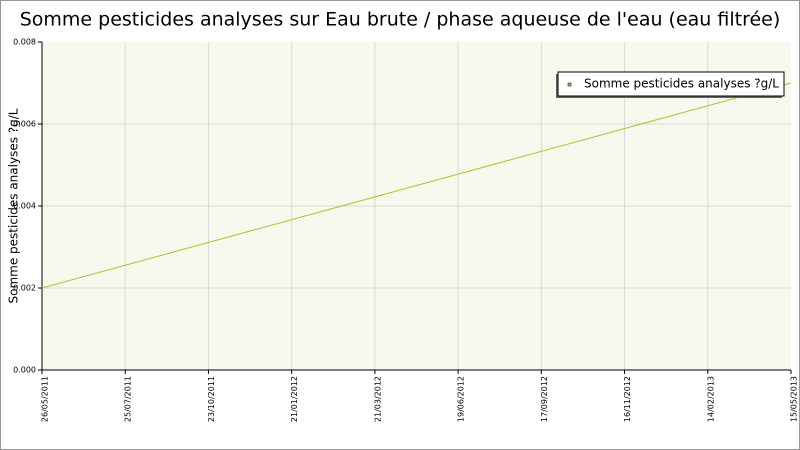 Image resolution: width=800 pixels, height=450 pixels. Describe the element at coordinates (710, 399) in the screenshot. I see `x-tick-label: 14/02/2013` at that location.